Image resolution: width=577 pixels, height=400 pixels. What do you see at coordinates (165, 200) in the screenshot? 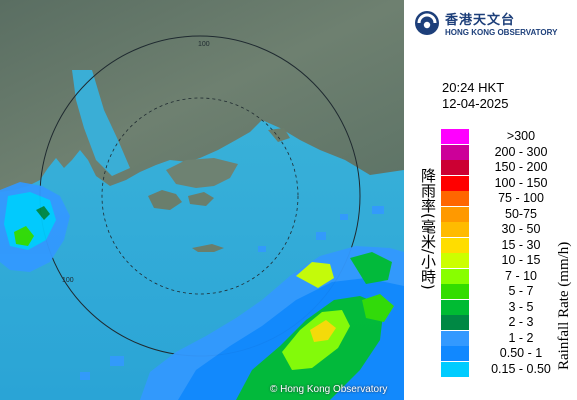
I see `lantau-island` at bounding box center [165, 200].